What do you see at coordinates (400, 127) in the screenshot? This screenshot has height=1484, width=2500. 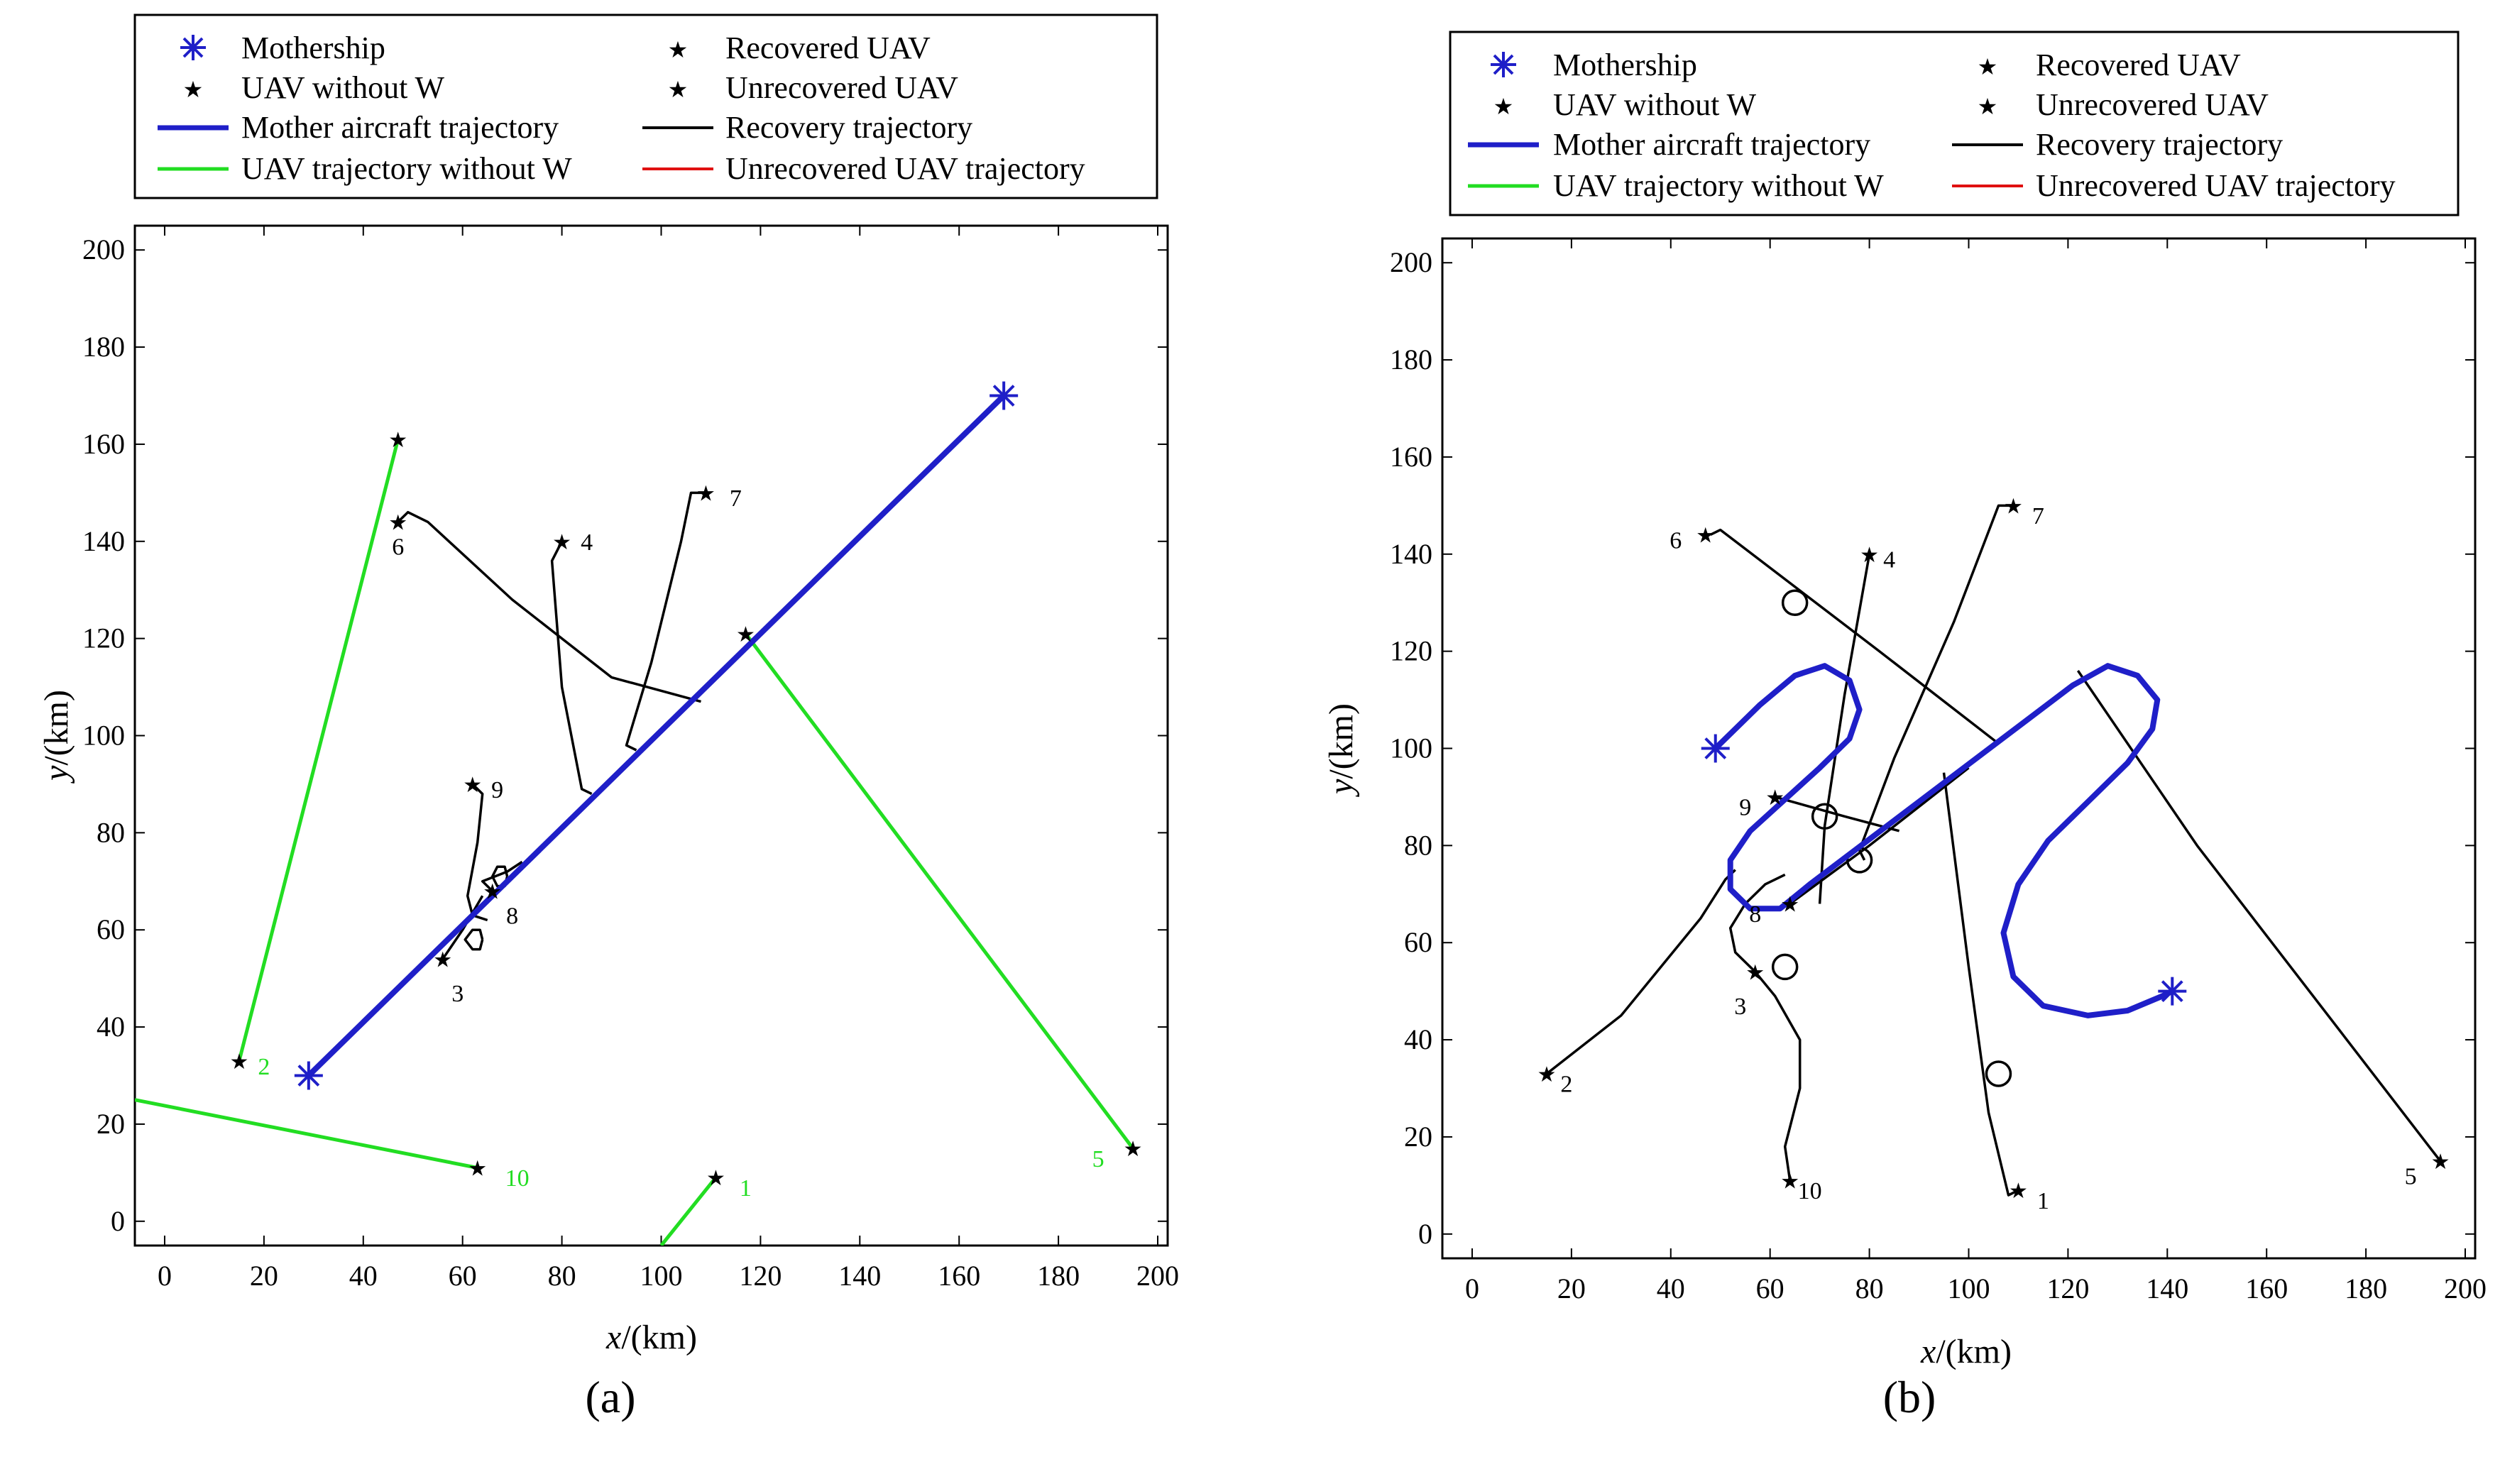 I see `legend-label: Mother aircraft trajectory` at bounding box center [400, 127].